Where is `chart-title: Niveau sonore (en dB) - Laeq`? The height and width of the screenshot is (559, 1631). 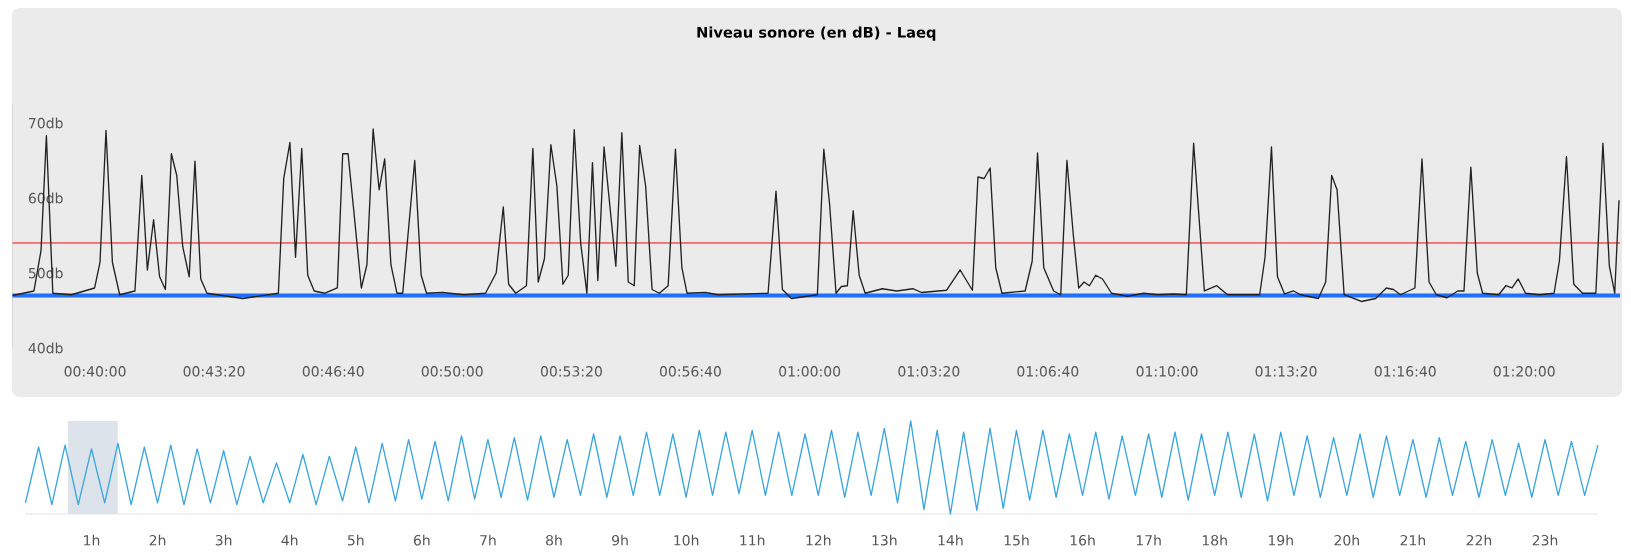 chart-title: Niveau sonore (en dB) - Laeq is located at coordinates (816, 33).